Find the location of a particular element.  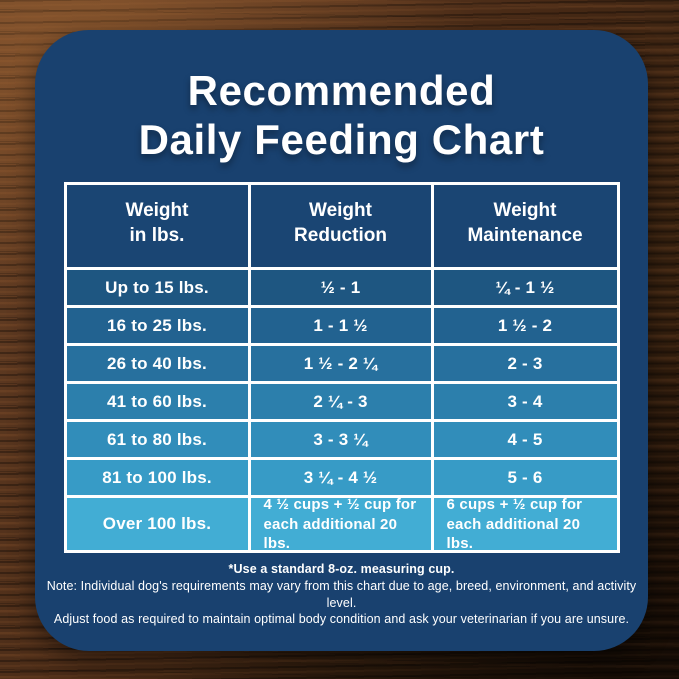

weight-reduction-cell: 1 - 1 ½ is located at coordinates (342, 326).